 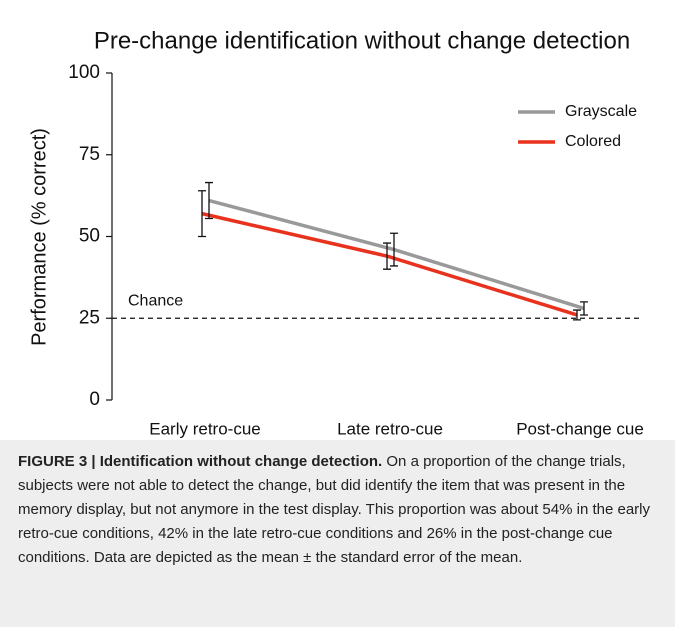 What do you see at coordinates (580, 428) in the screenshot?
I see `x-tick-label: Post-change cue` at bounding box center [580, 428].